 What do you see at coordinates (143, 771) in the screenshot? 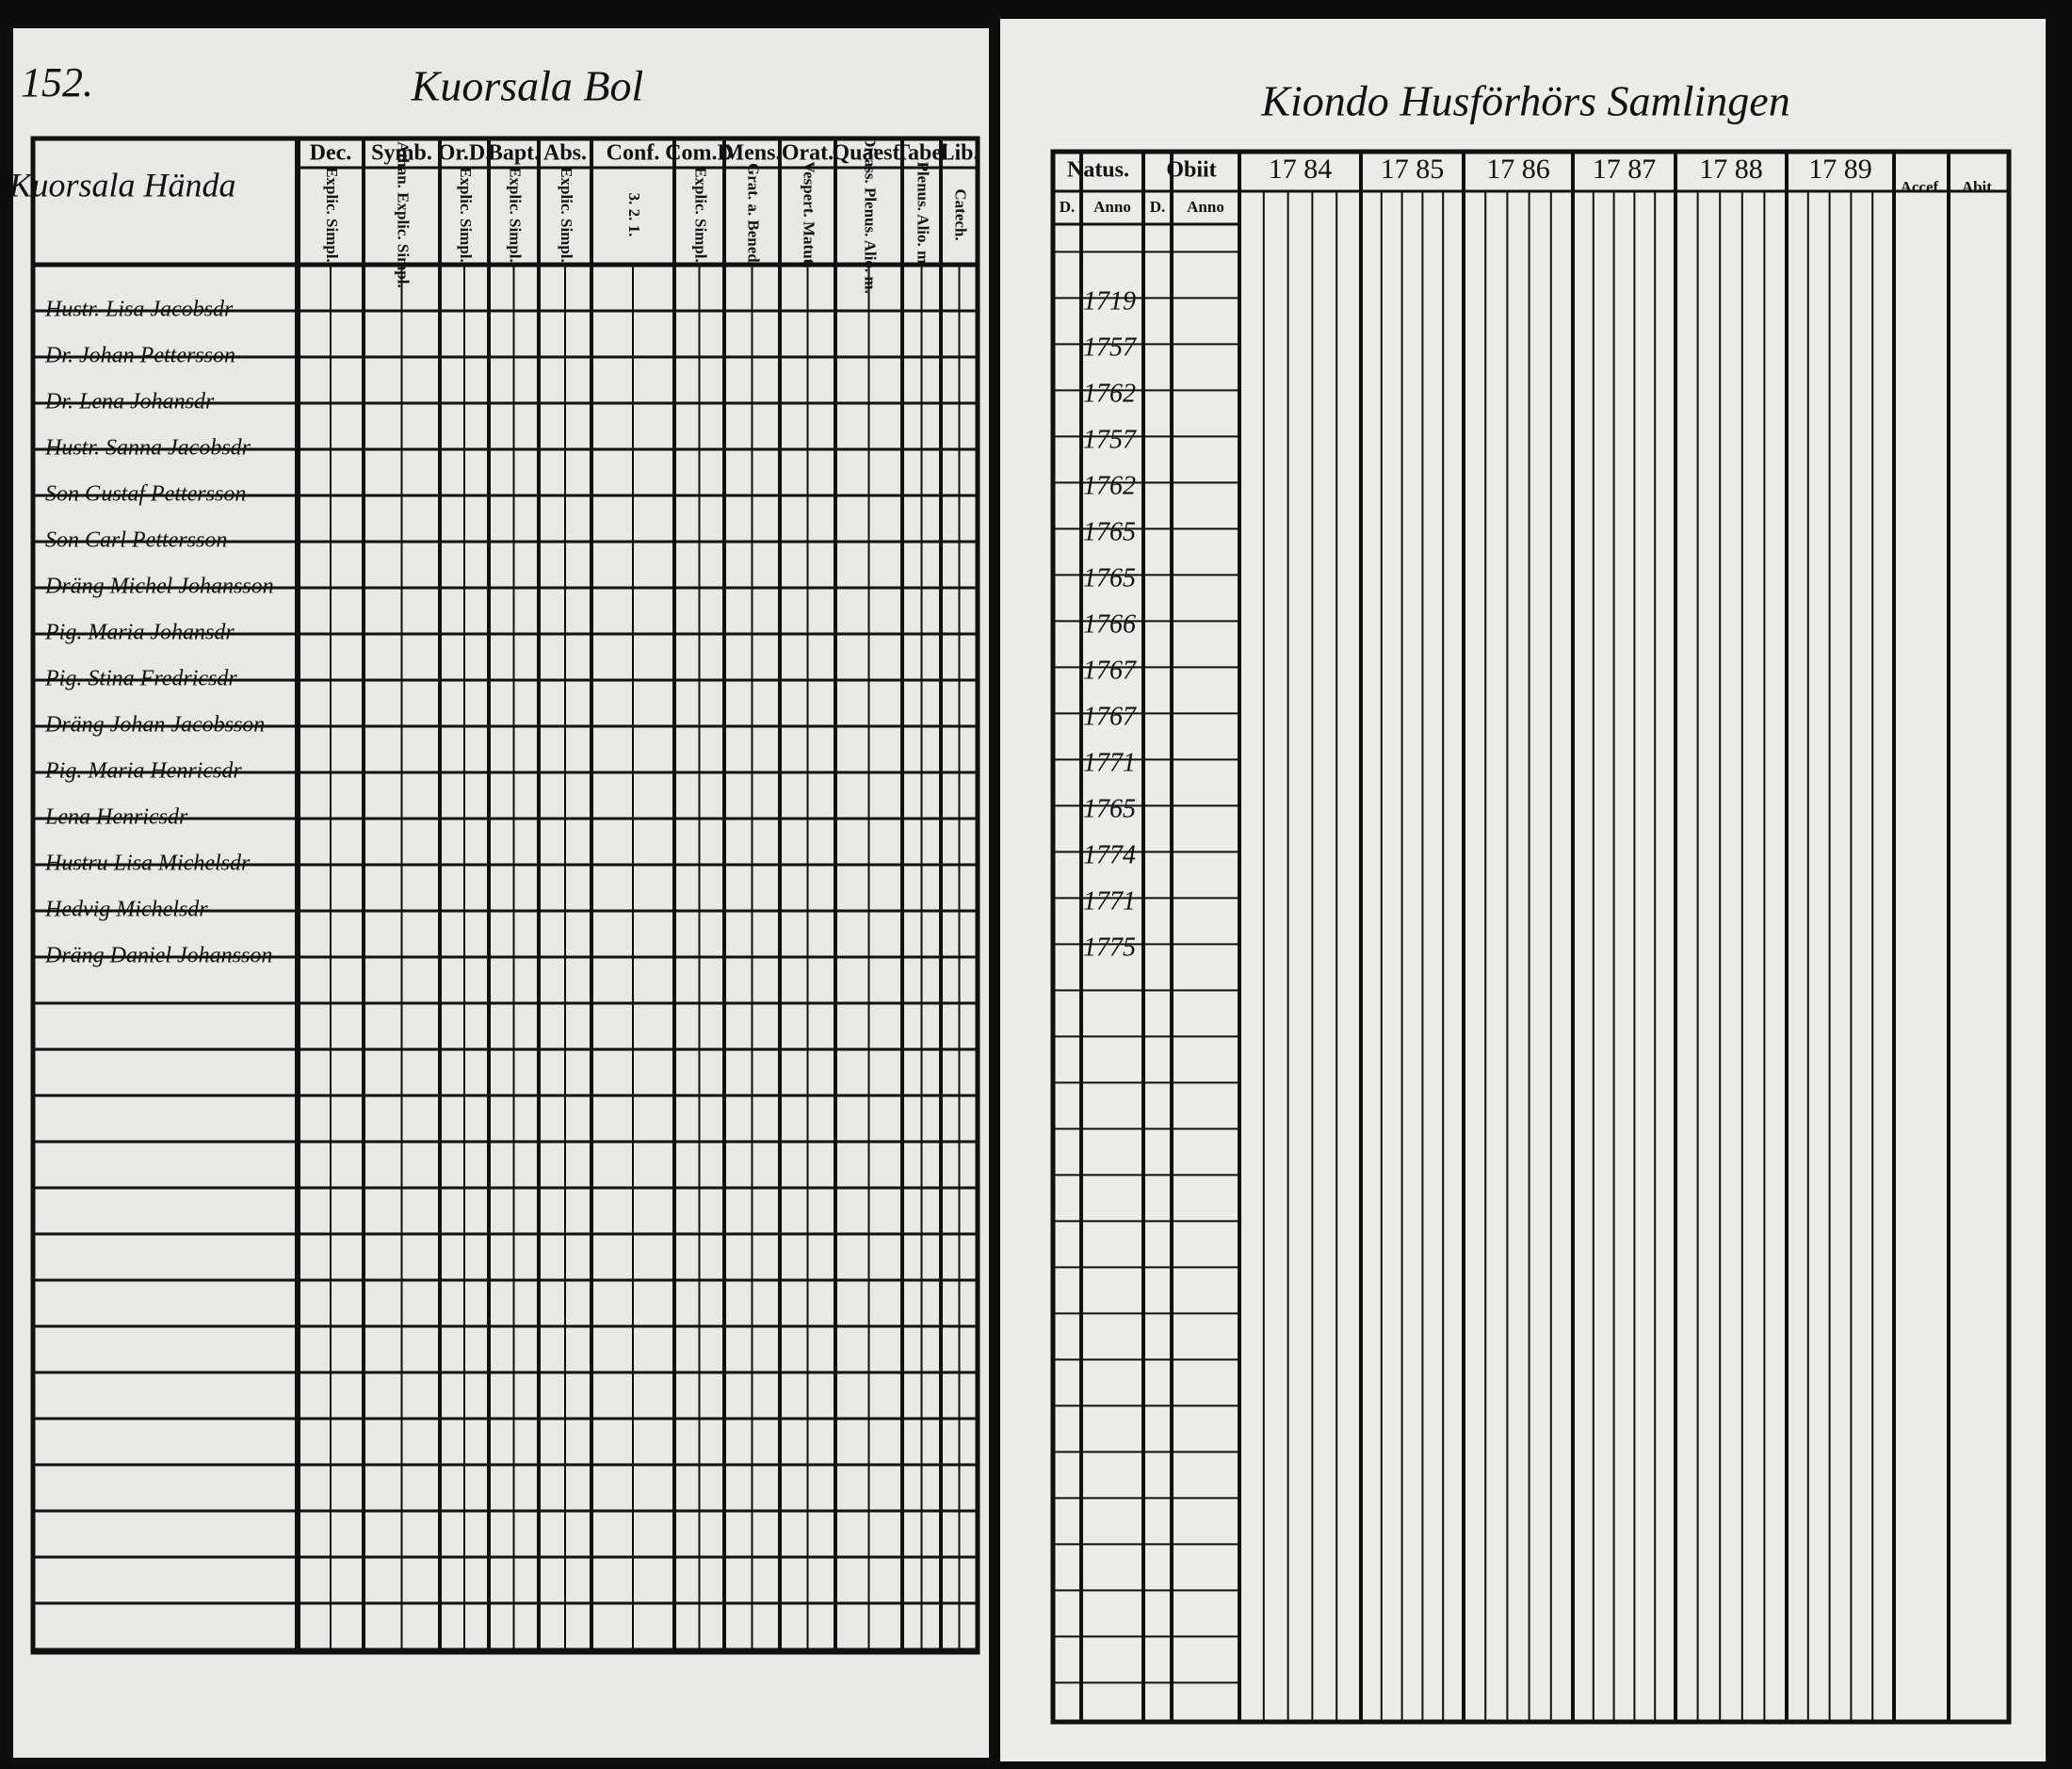
I see `person-name: Pig. Maria Henricsdr` at bounding box center [143, 771].